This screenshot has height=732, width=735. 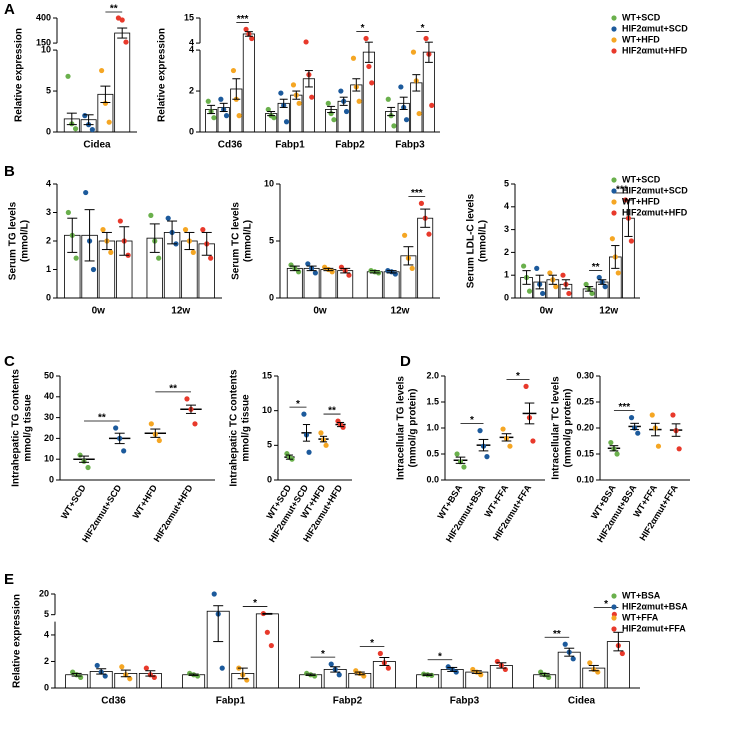 What do you see at coordinates (655, 28) in the screenshot?
I see `legend-label: HIF2αmut+SCD` at bounding box center [655, 28].